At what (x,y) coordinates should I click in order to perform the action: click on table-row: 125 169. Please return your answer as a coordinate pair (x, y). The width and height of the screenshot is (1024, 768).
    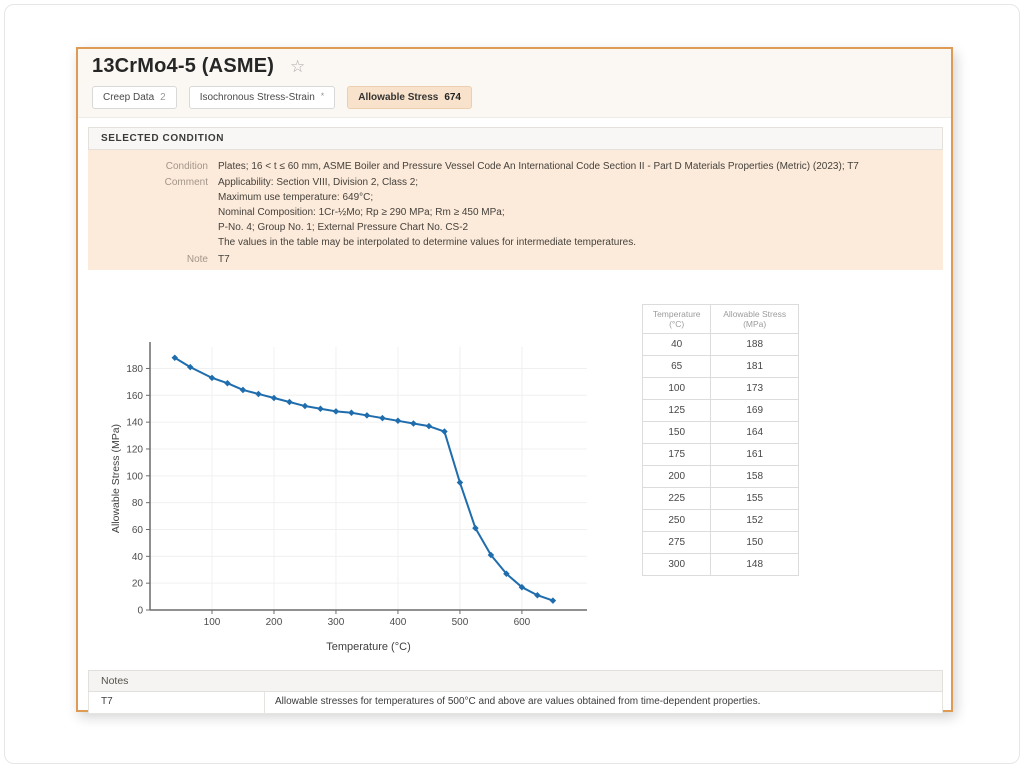
    Looking at the image, I should click on (720, 410).